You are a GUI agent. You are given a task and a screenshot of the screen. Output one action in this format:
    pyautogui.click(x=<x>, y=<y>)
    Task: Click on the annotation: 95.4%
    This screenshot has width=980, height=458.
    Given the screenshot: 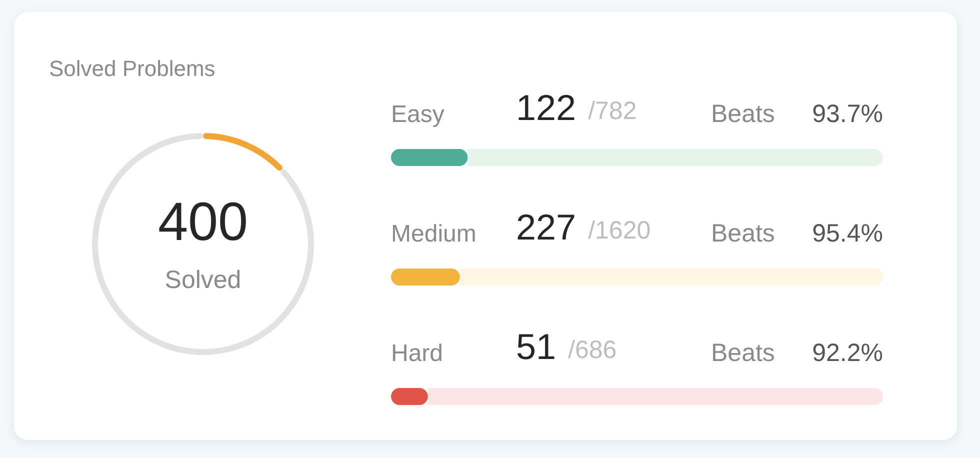 What is the action you would take?
    pyautogui.click(x=847, y=234)
    